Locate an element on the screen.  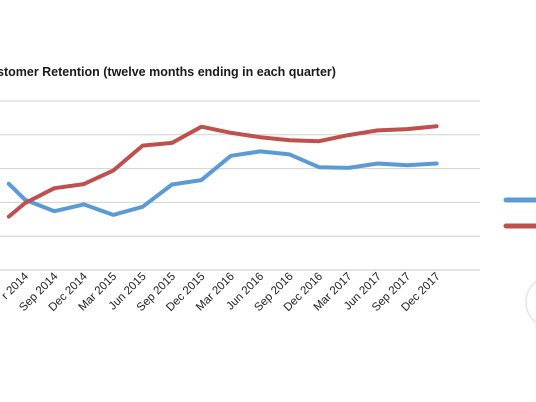
decorative-circle is located at coordinates (530, 302).